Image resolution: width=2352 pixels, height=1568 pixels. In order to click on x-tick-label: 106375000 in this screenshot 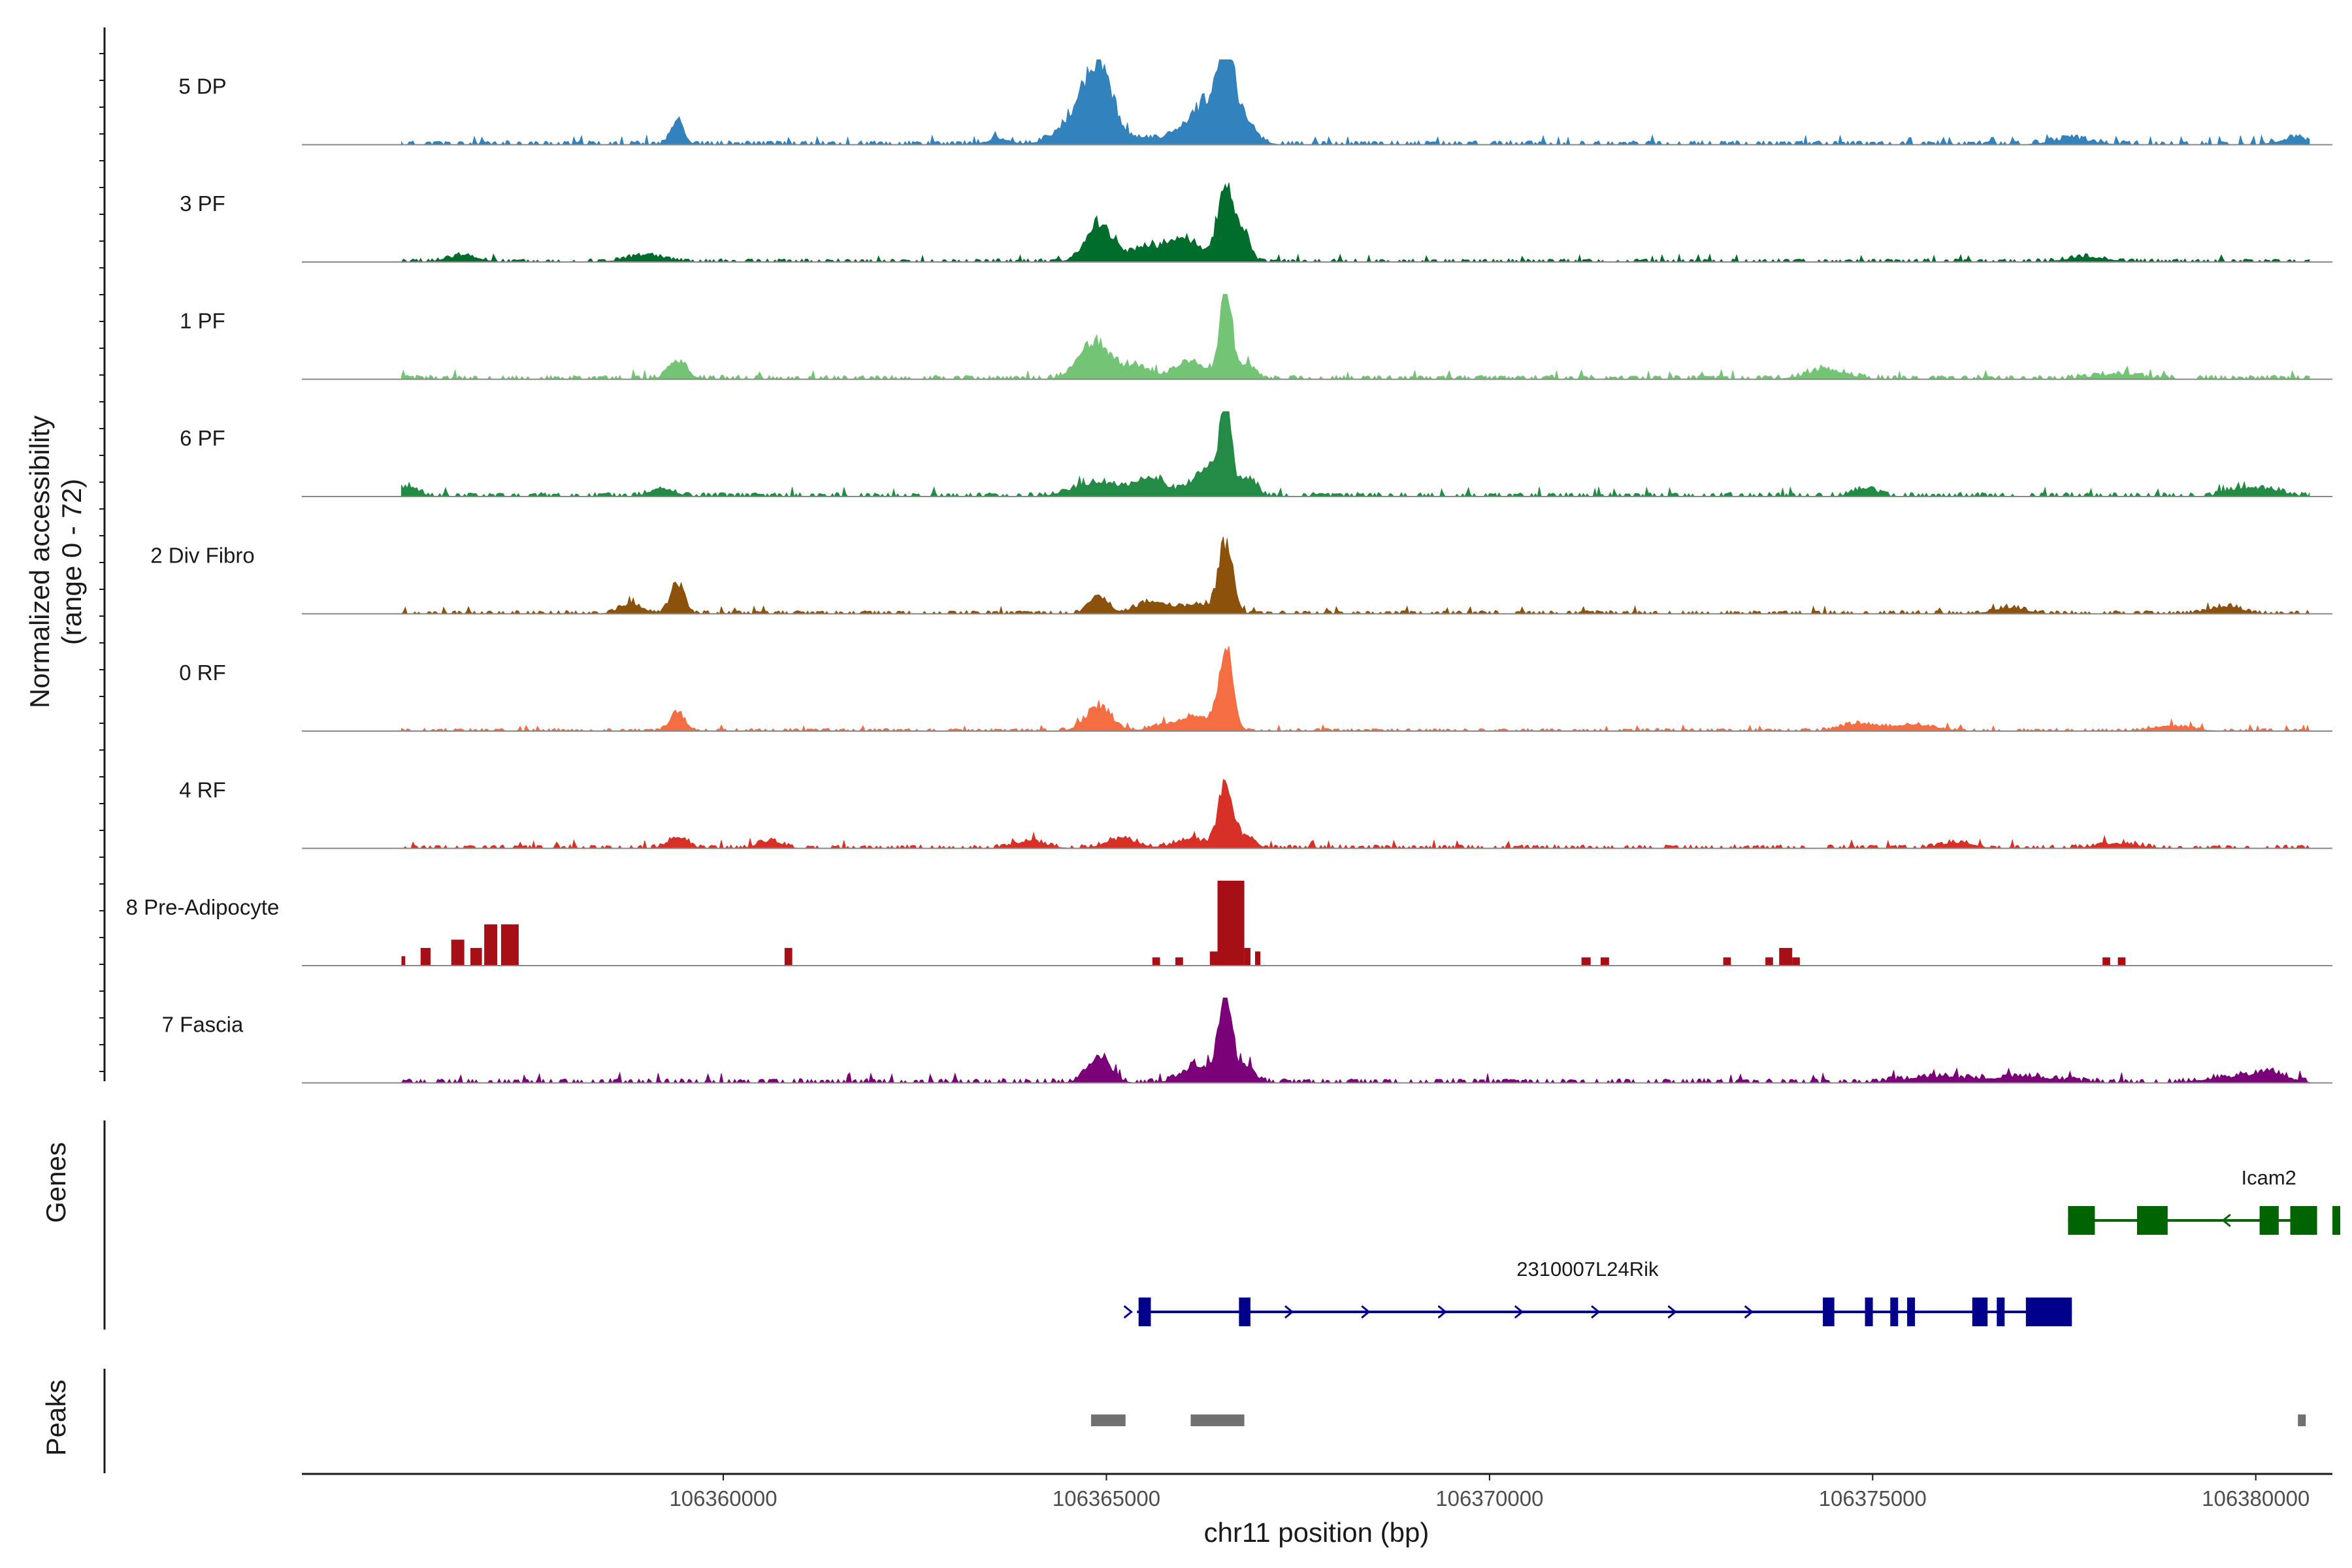, I will do `click(1873, 1498)`.